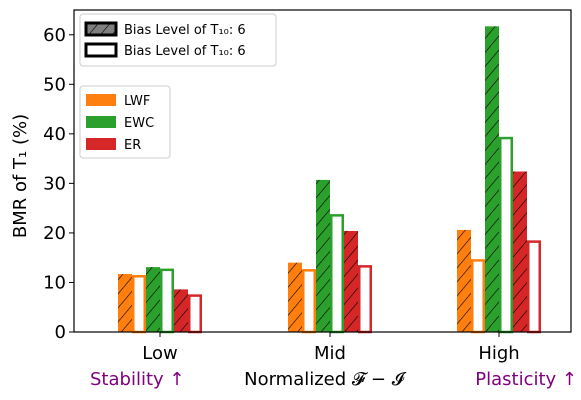 Image resolution: width=581 pixels, height=400 pixels. Describe the element at coordinates (159, 353) in the screenshot. I see `x-tick-label-low: Low` at that location.